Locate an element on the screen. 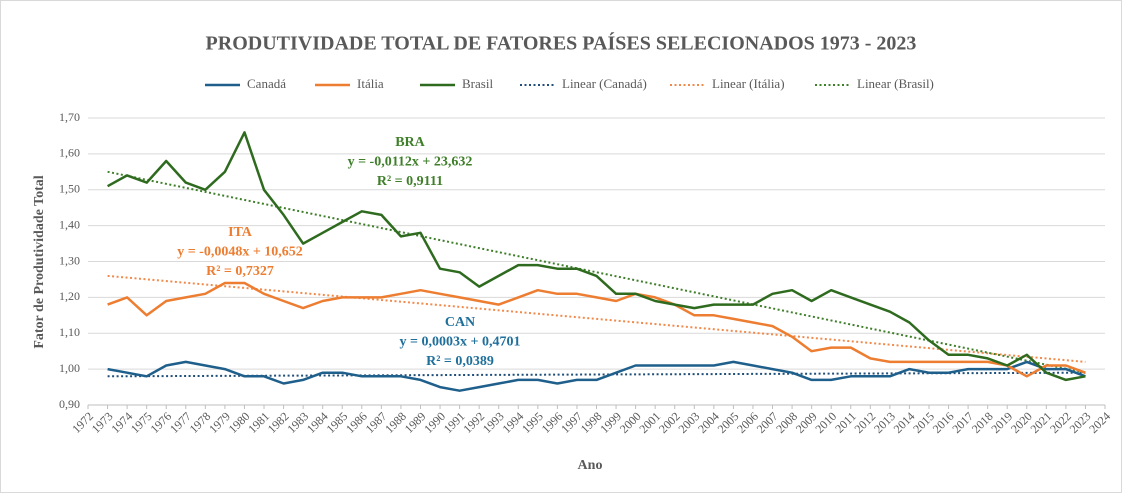  y-axis-label: Fator de Produtividade Total is located at coordinates (39, 261).